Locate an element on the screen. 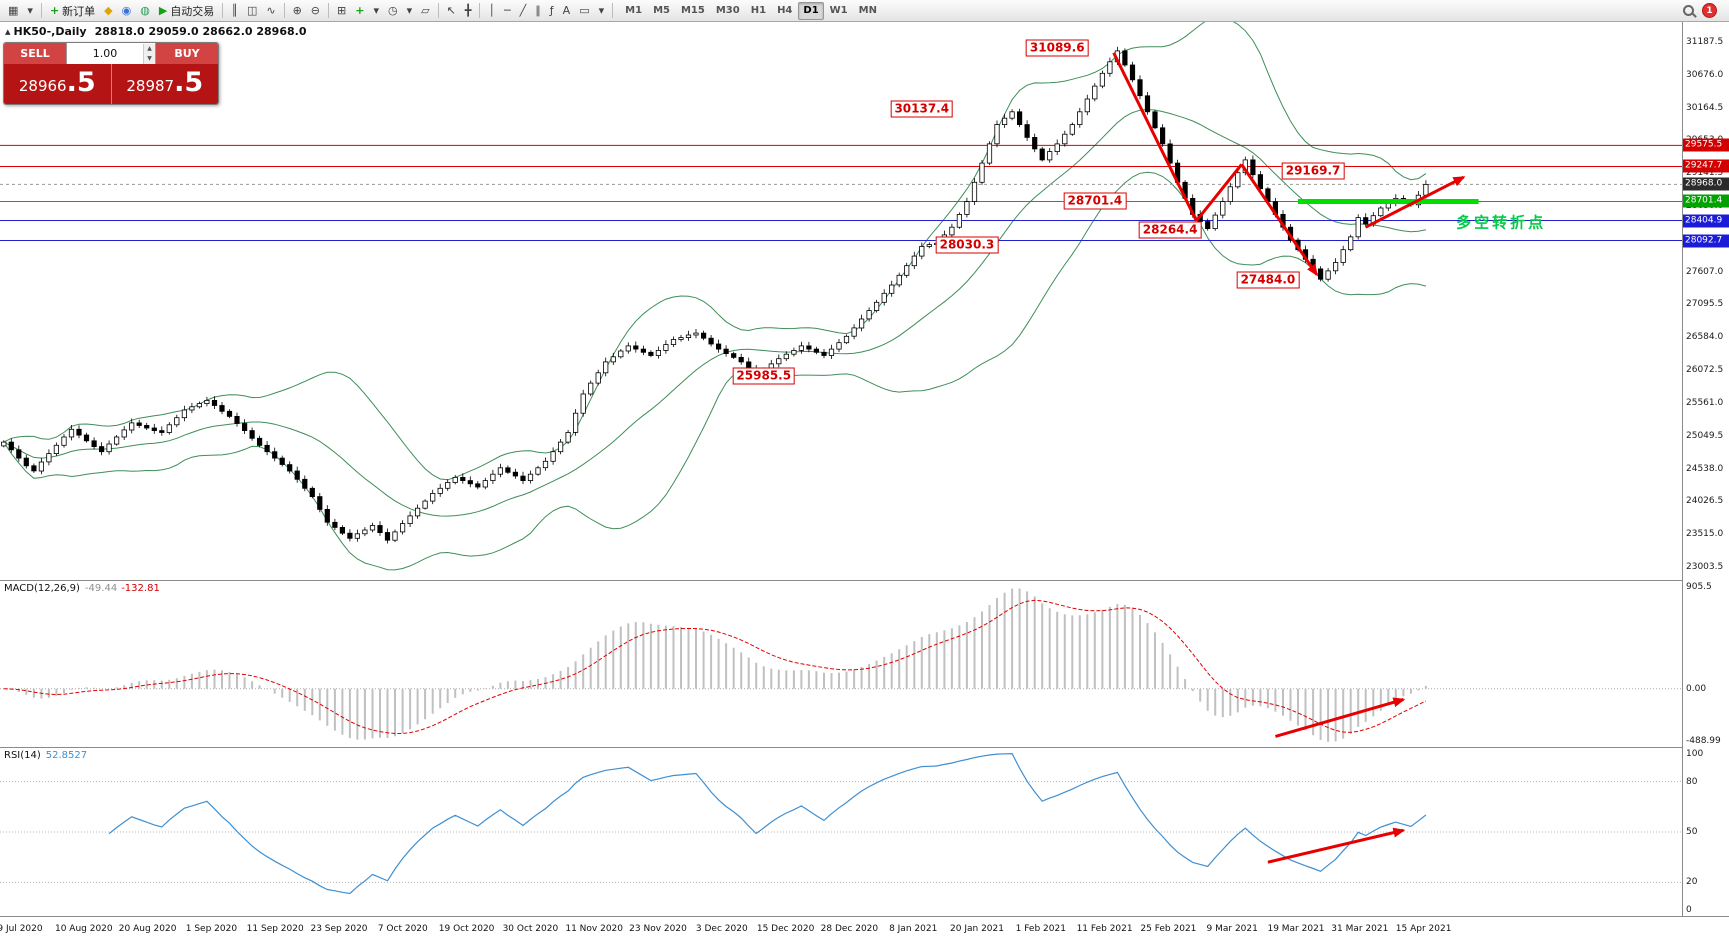 The image size is (1729, 947). chart-list-dropdown-glyph: ▾ is located at coordinates (30, 10).